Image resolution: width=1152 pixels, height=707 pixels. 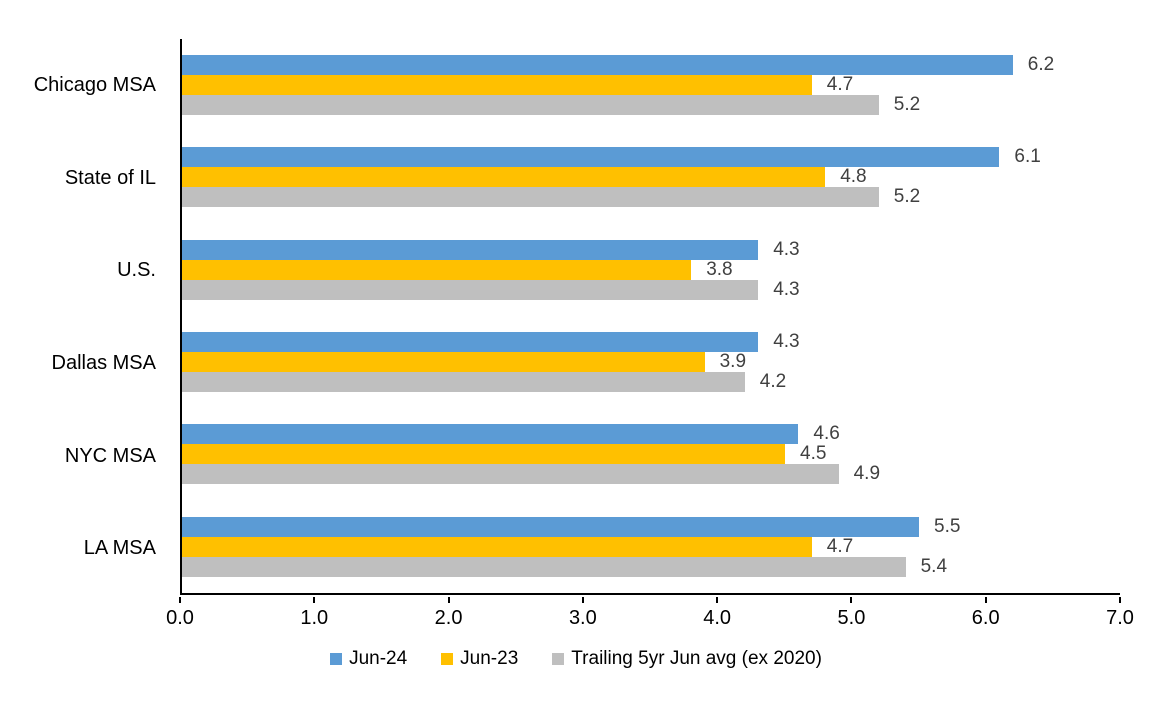 I want to click on legend-item: Jun-23, so click(x=479, y=659).